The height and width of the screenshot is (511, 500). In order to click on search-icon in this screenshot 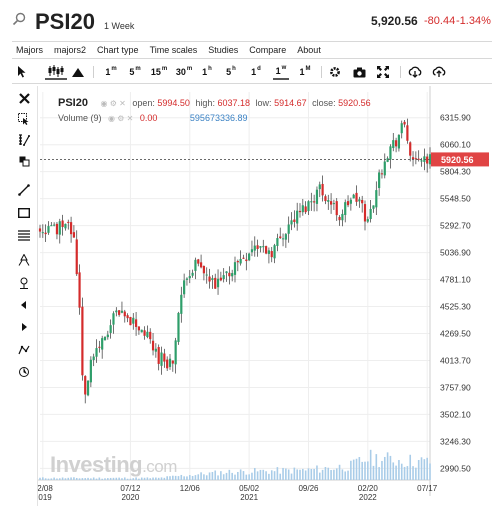, I will do `click(19, 21)`.